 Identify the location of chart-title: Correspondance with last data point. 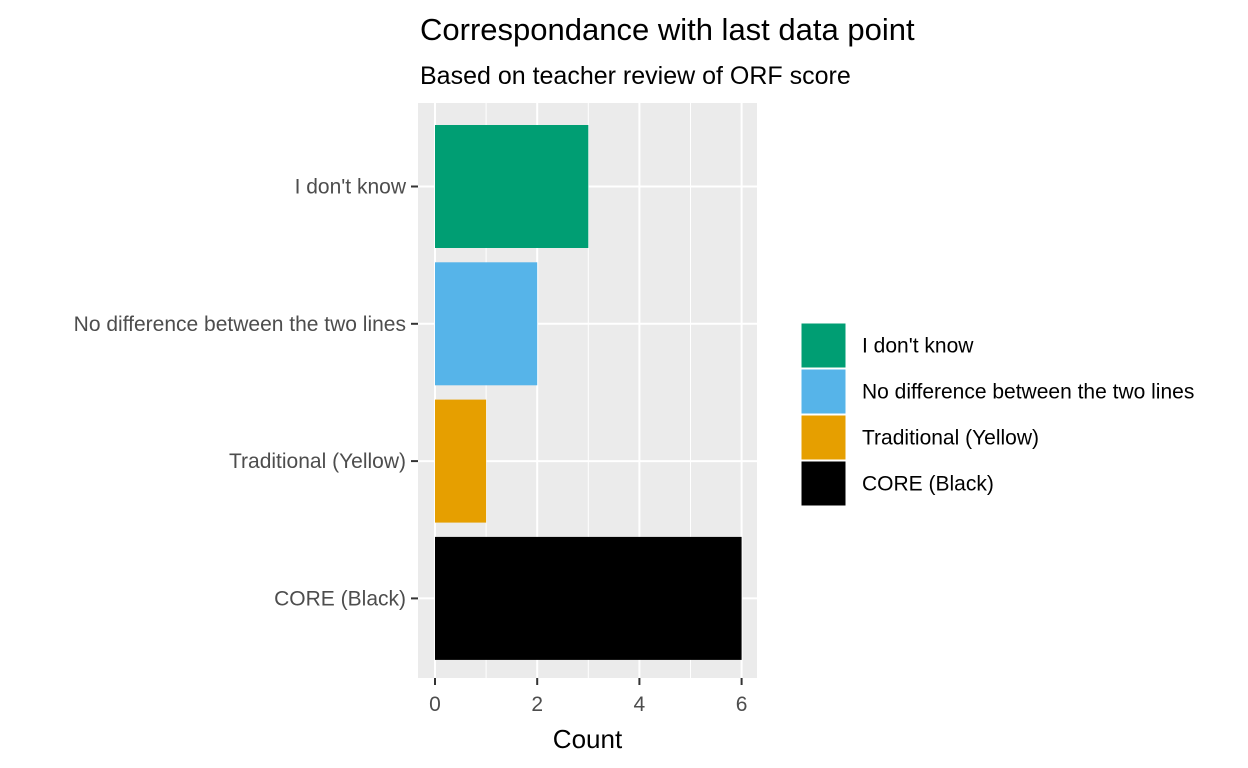
(667, 29).